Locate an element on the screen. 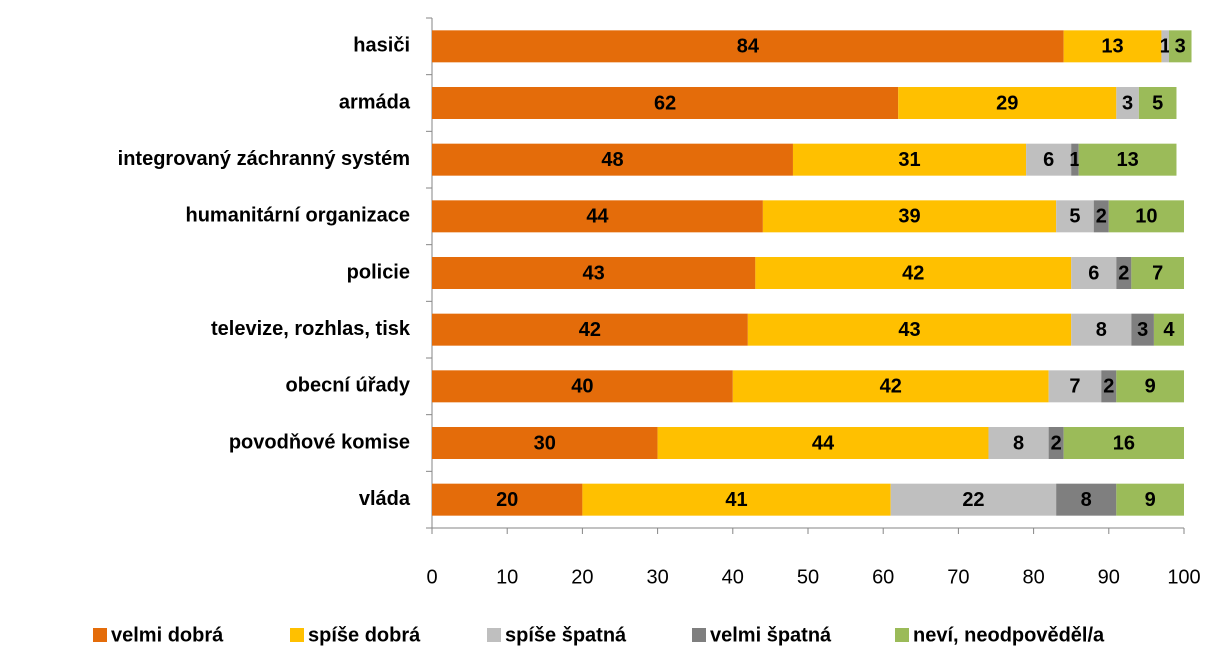 The height and width of the screenshot is (650, 1207). data-label: 43 is located at coordinates (909, 330).